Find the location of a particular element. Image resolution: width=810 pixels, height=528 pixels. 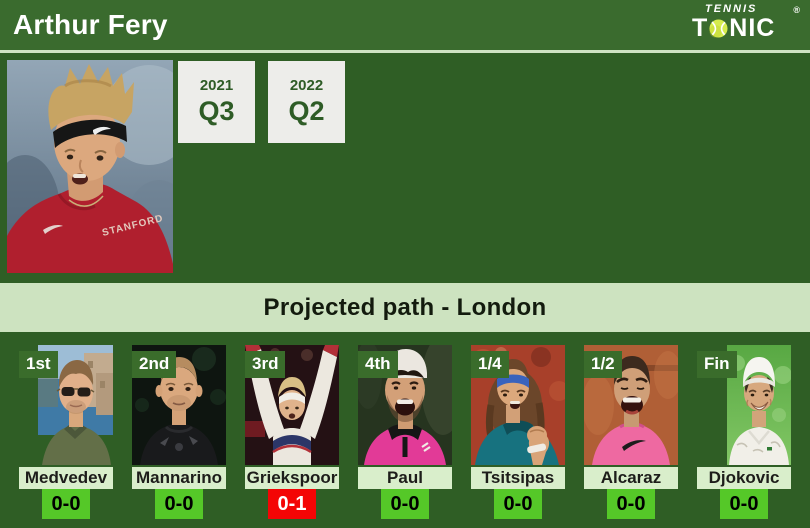

opponent-card-djokovic: Fin Djokovic 0-0 is located at coordinates (744, 436).